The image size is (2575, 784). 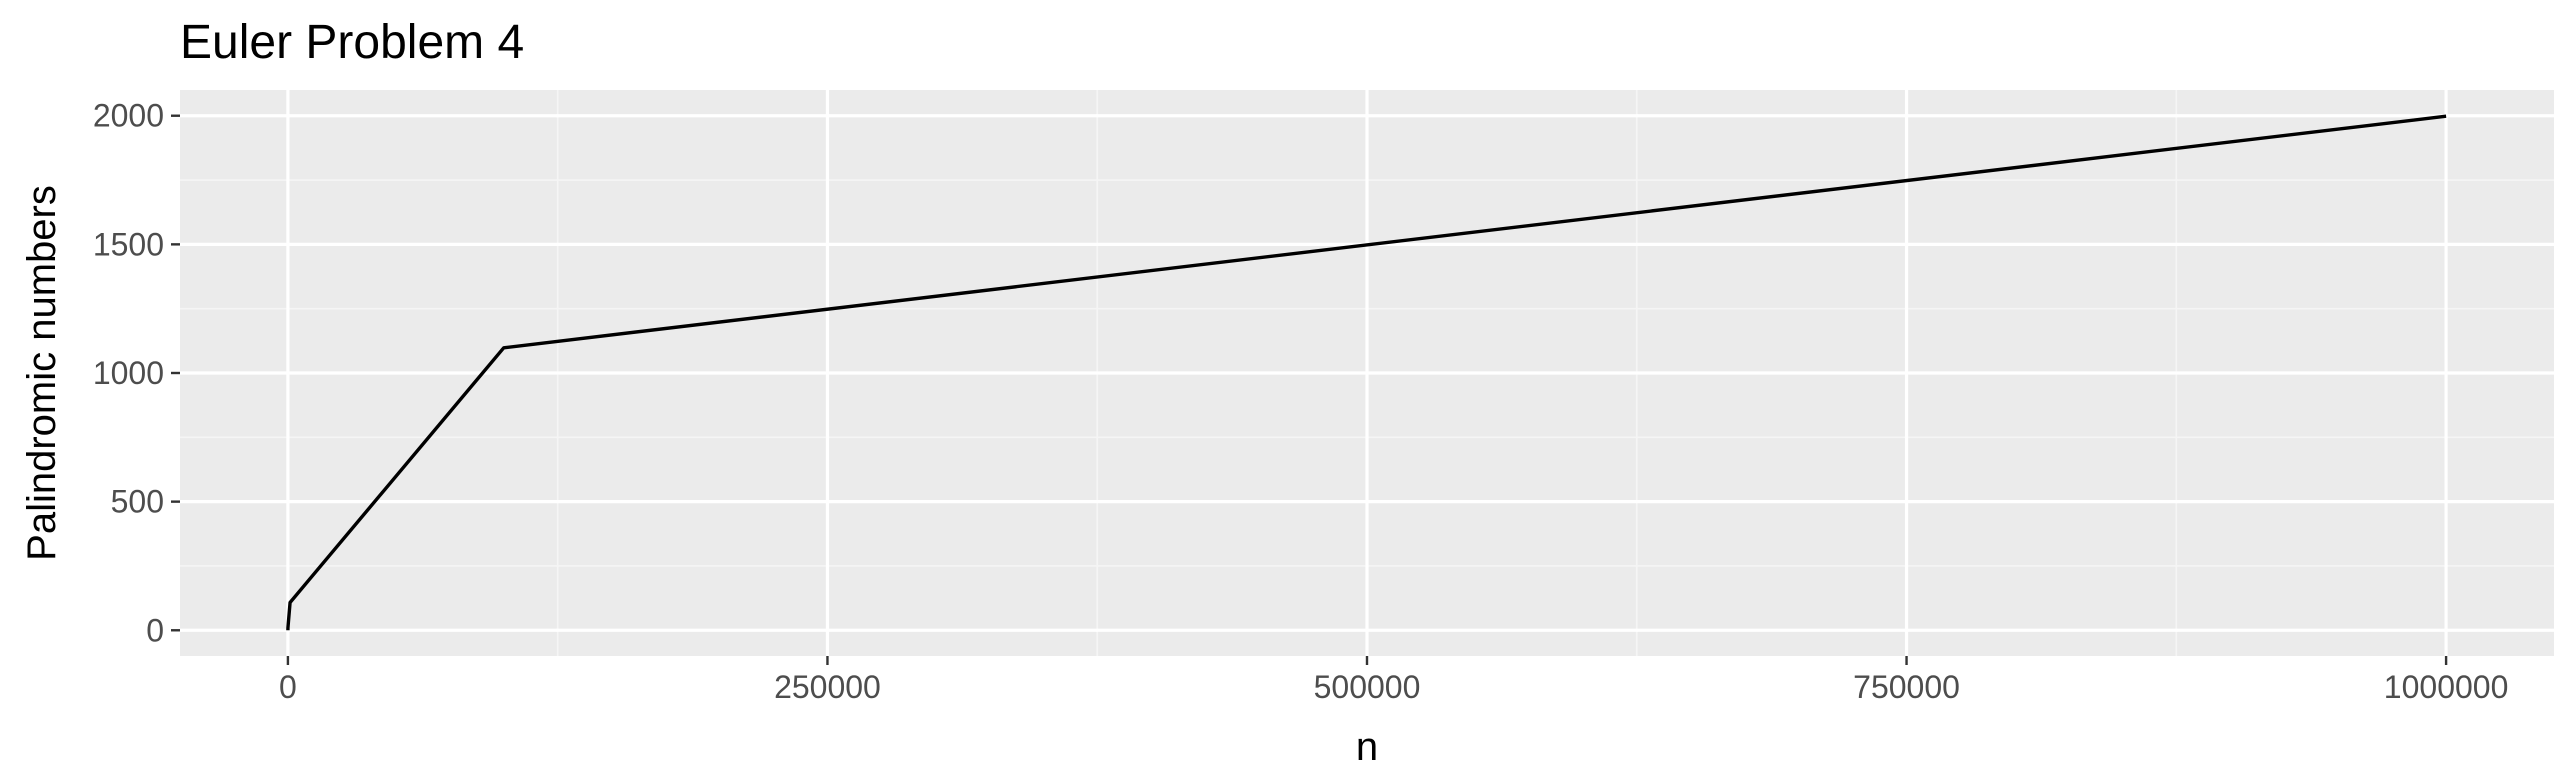 What do you see at coordinates (155, 630) in the screenshot?
I see `y-tick-label: 0` at bounding box center [155, 630].